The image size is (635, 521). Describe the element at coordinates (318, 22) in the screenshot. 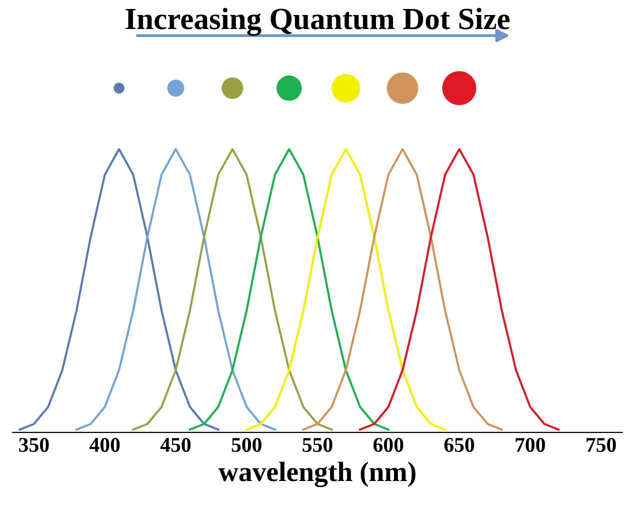

I see `chart-title: Increasing Quantum Dot Size` at that location.